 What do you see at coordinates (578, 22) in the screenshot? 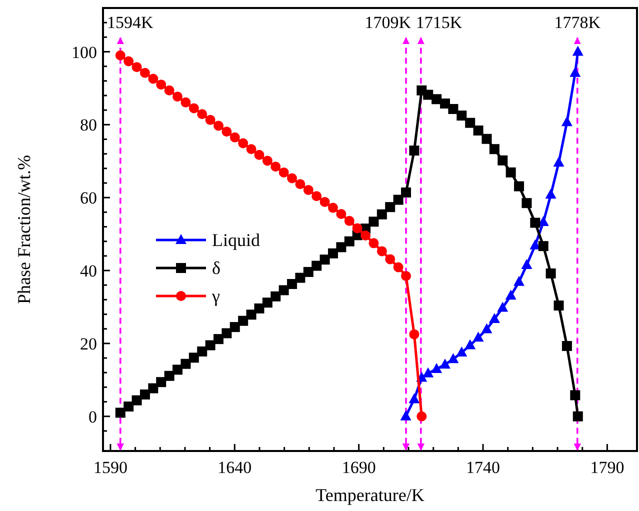
I see `ref-line-label: 1778K` at bounding box center [578, 22].